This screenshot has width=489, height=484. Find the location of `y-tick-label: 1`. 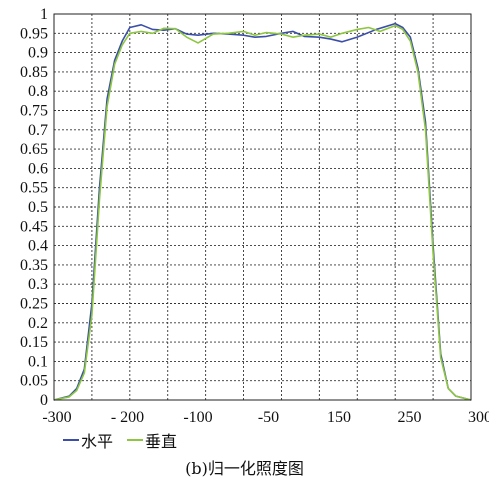

y-tick-label: 1 is located at coordinates (44, 14).